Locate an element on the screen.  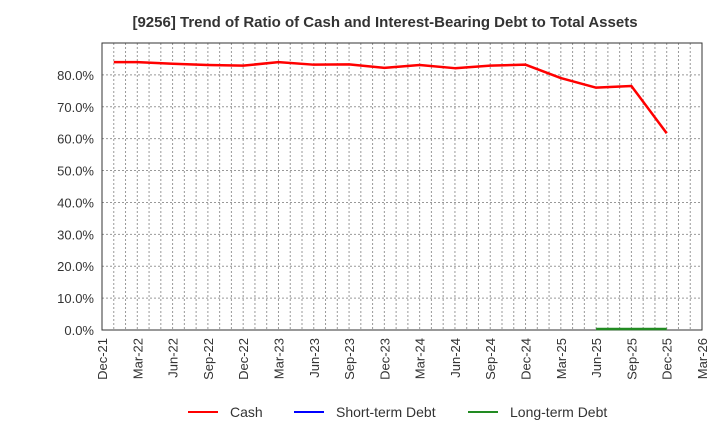
x-tick-label: Jun-25 is located at coordinates (596, 358).